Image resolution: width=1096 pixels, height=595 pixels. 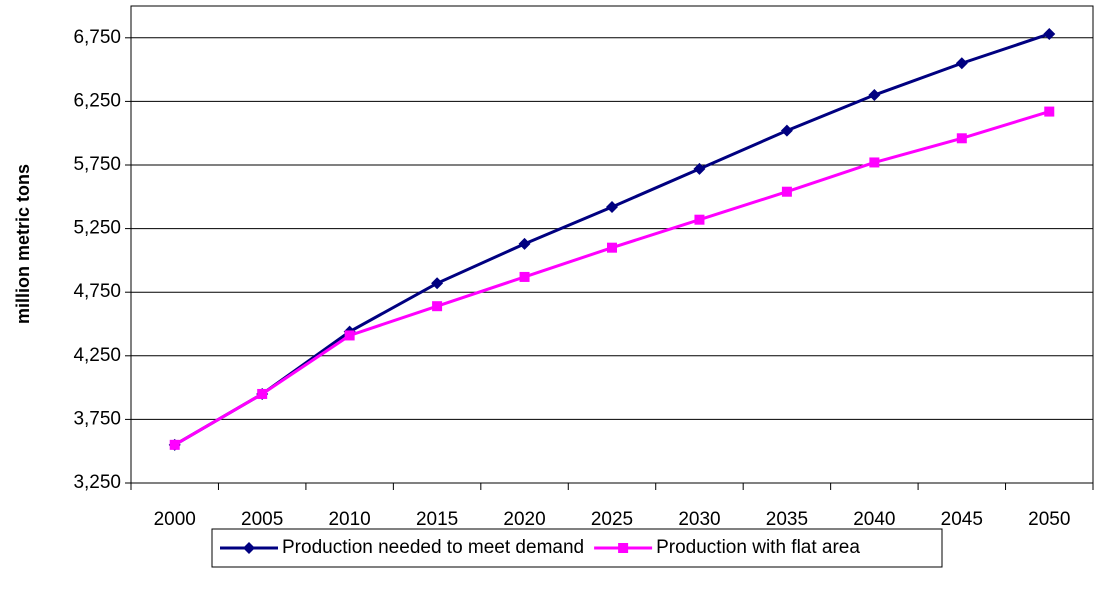 I want to click on x-tick-label: 2035, so click(x=787, y=519).